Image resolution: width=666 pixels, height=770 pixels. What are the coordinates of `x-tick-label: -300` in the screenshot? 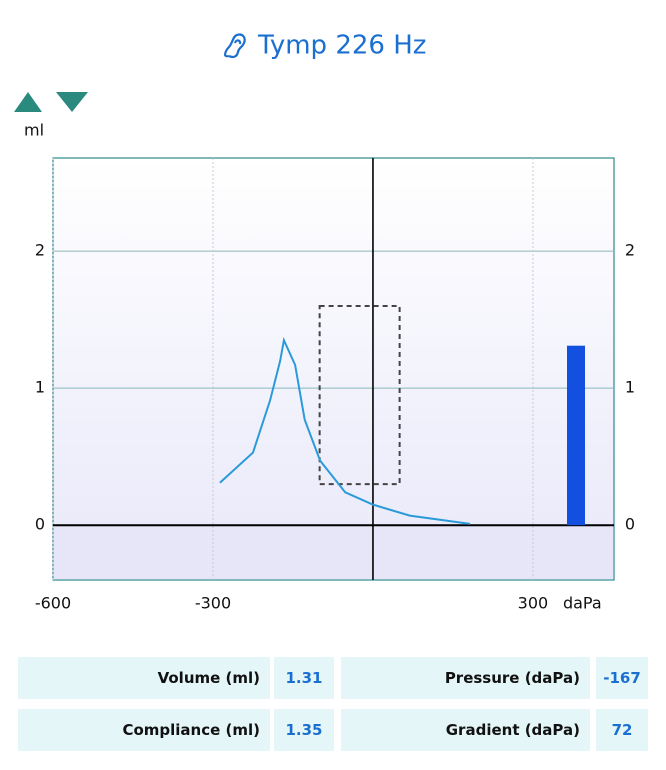 It's located at (213, 603).